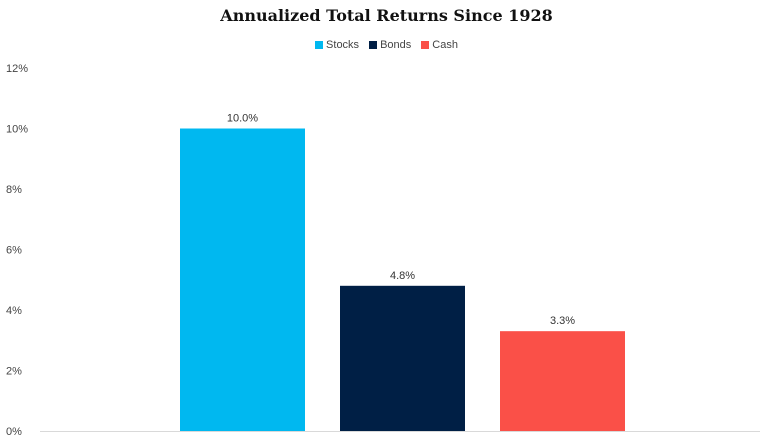 This screenshot has height=445, width=773. Describe the element at coordinates (14, 372) in the screenshot. I see `y-tick-label: 2%` at that location.